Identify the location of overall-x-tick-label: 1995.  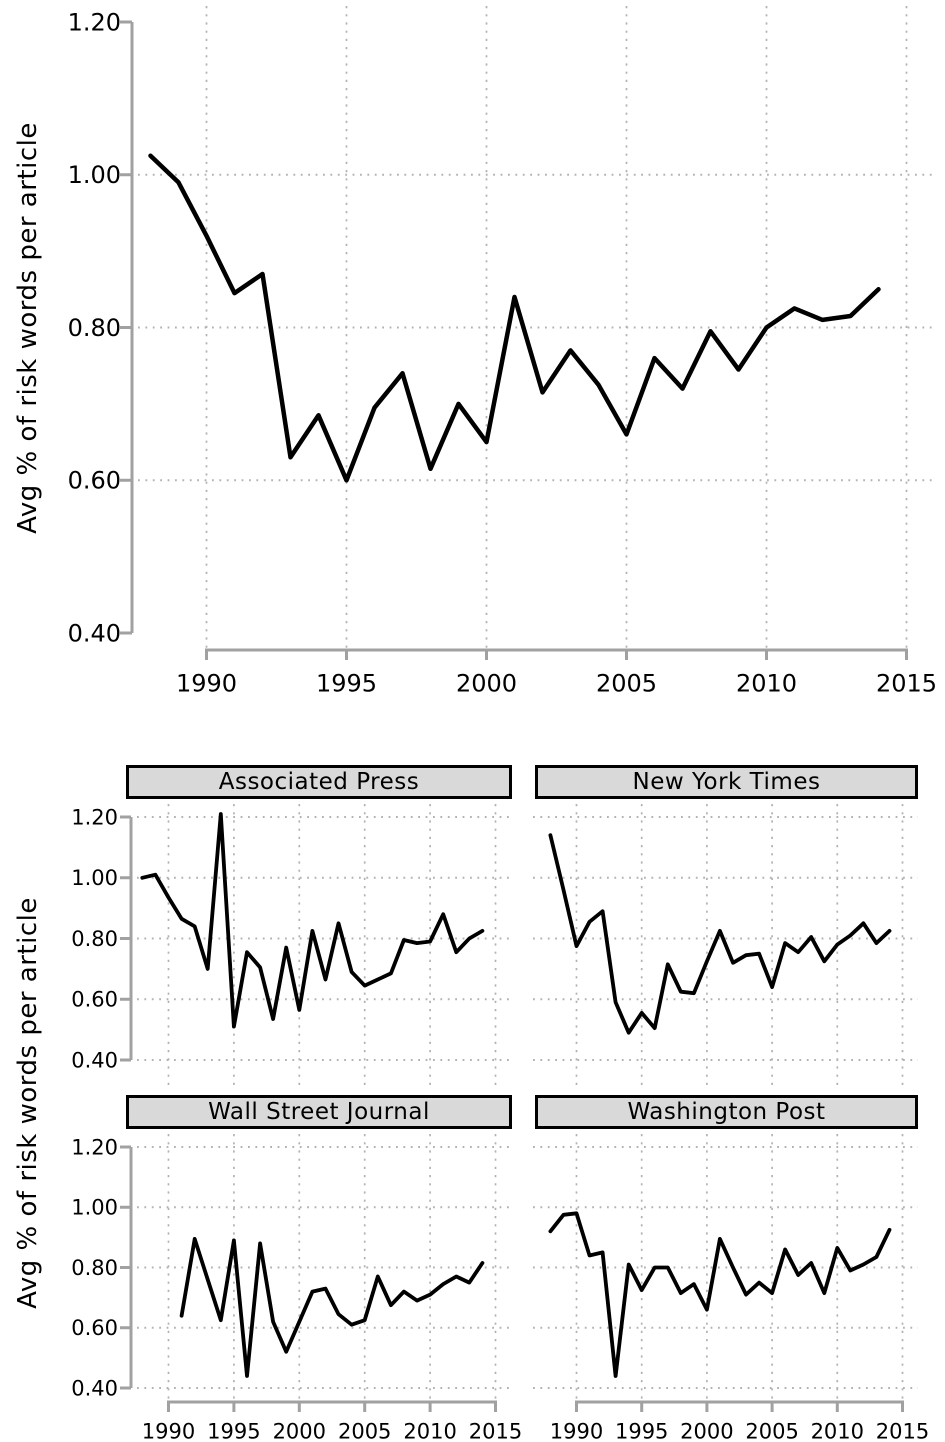
(346, 683).